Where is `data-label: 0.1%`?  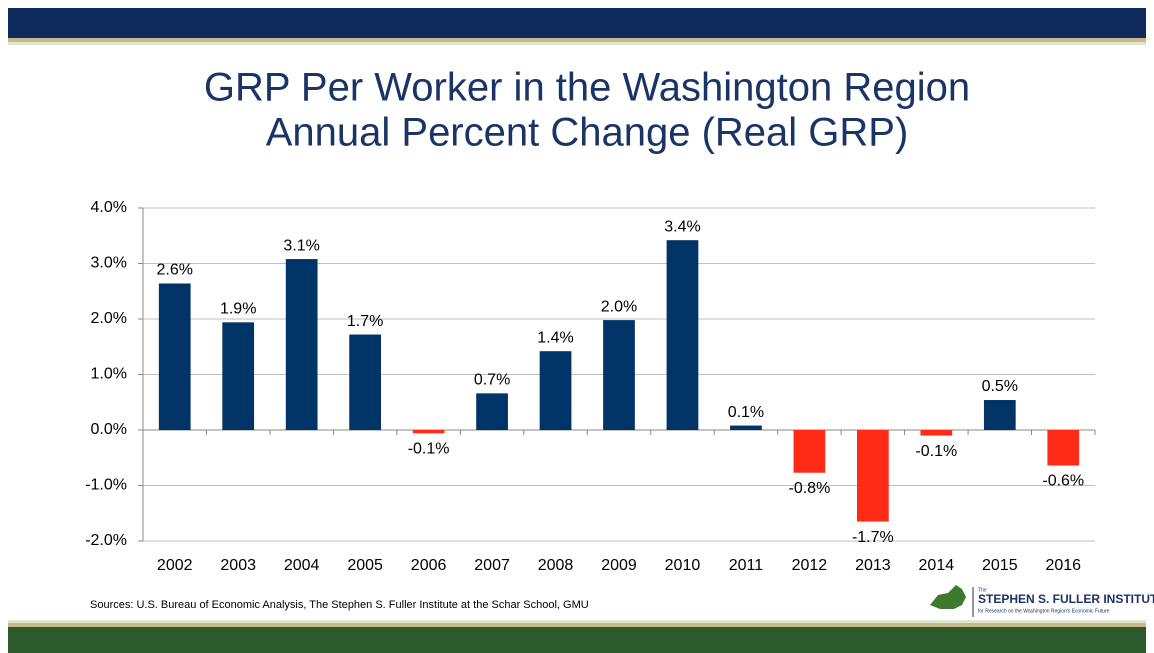
data-label: 0.1% is located at coordinates (746, 412).